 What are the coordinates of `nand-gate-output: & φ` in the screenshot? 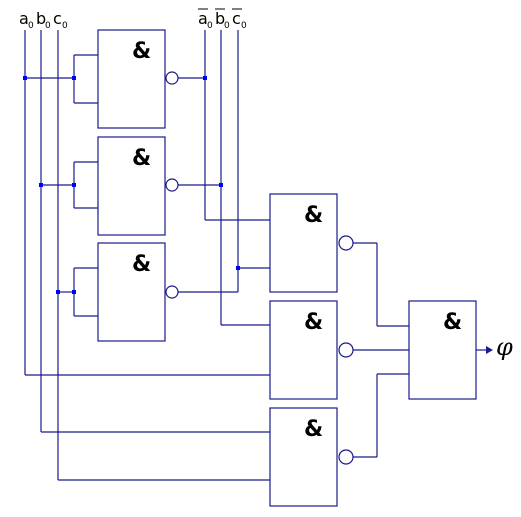 It's located at (460, 350).